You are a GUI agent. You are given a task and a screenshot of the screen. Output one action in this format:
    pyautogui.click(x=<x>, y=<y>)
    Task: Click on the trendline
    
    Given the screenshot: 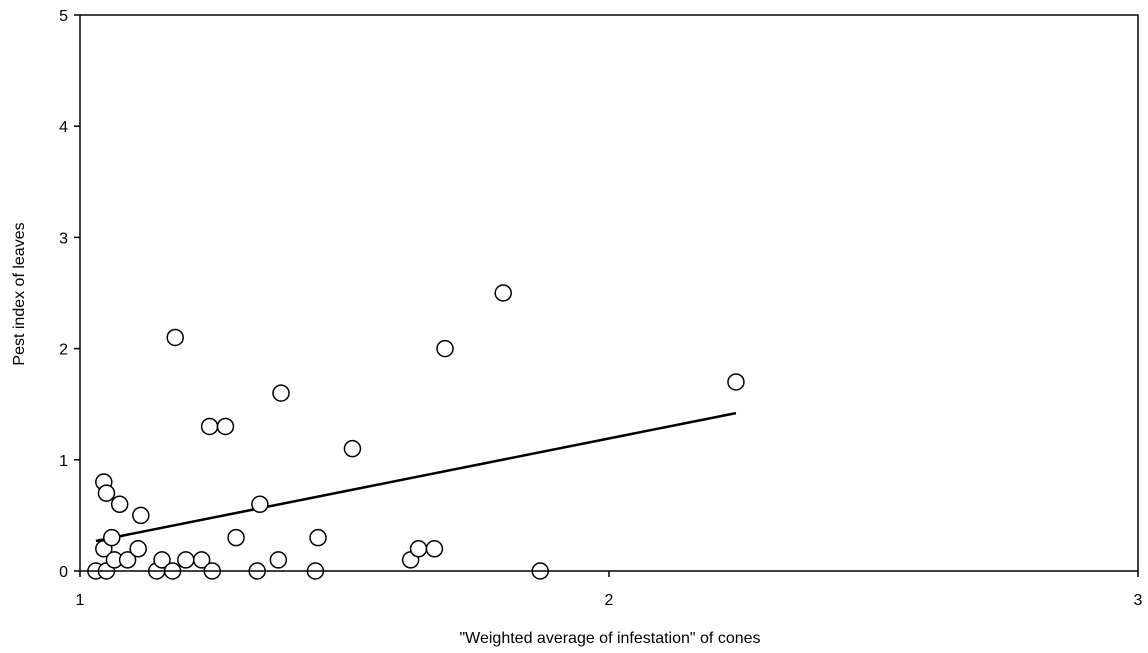 What is the action you would take?
    pyautogui.click(x=416, y=477)
    